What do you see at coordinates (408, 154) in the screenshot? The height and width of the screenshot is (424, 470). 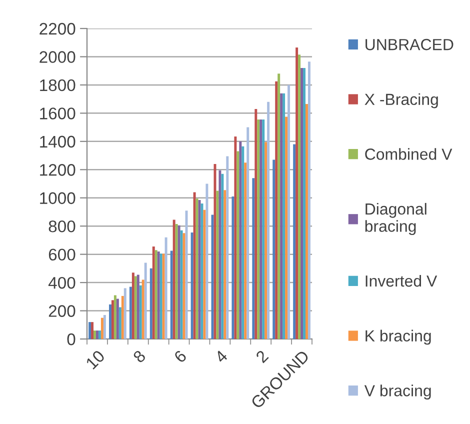 I see `legend-label: Combined V` at bounding box center [408, 154].